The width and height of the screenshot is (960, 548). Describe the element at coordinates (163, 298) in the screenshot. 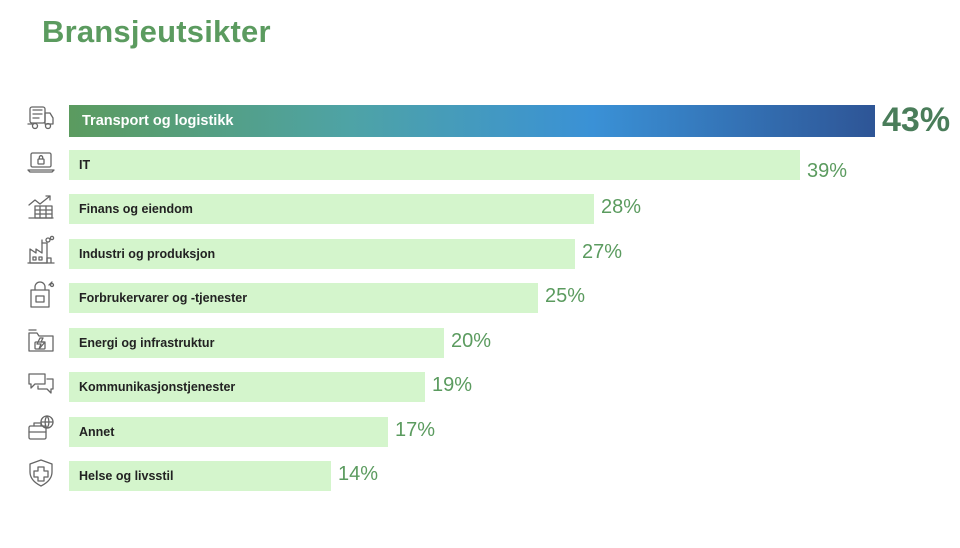

I see `category-label: Forbrukervarer og -tjenester` at that location.